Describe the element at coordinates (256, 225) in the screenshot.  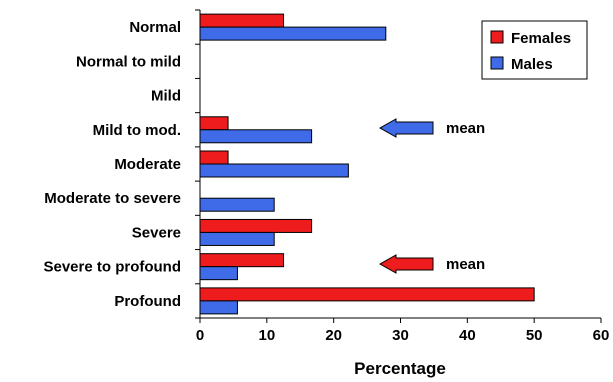
I see `bar-females-severe` at that location.